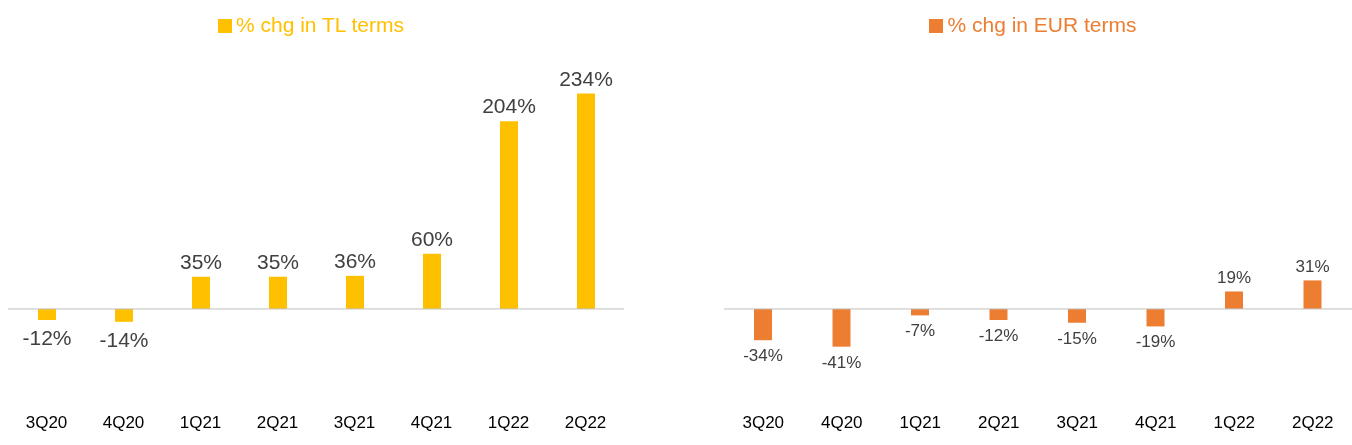  Describe the element at coordinates (1042, 24) in the screenshot. I see `legend-label: % chg in EUR terms` at that location.